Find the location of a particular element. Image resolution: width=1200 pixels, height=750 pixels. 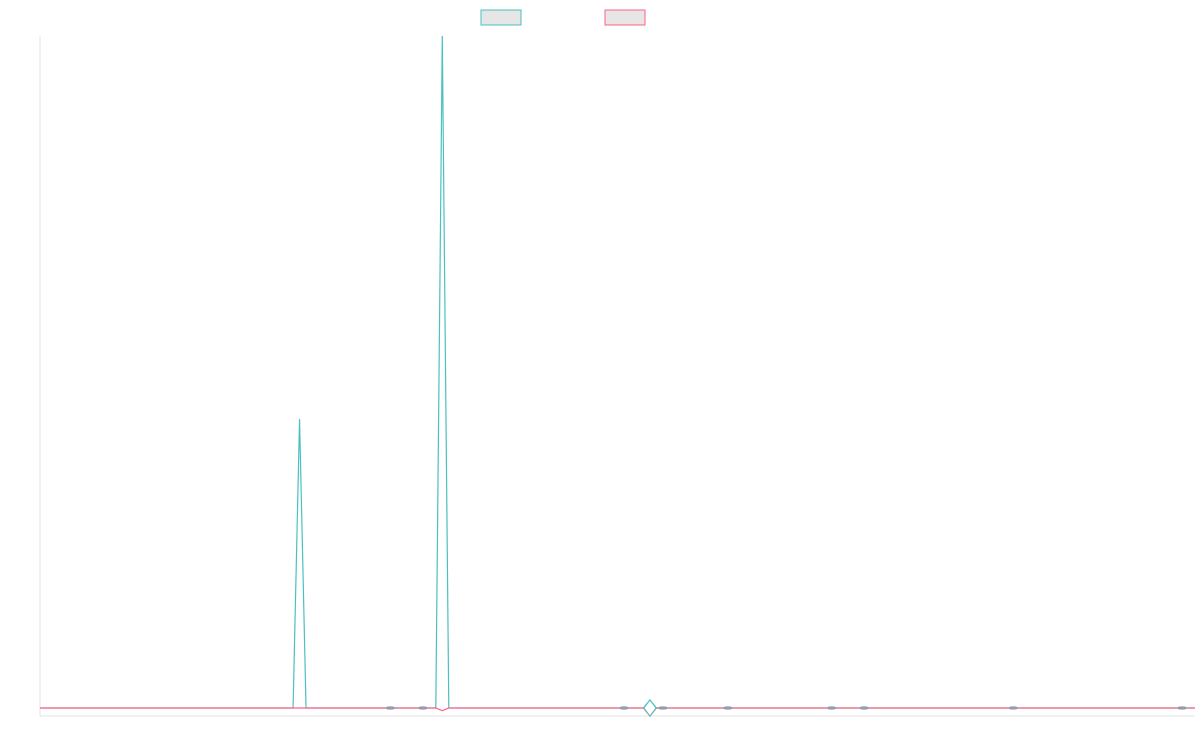

legend is located at coordinates (563, 17).